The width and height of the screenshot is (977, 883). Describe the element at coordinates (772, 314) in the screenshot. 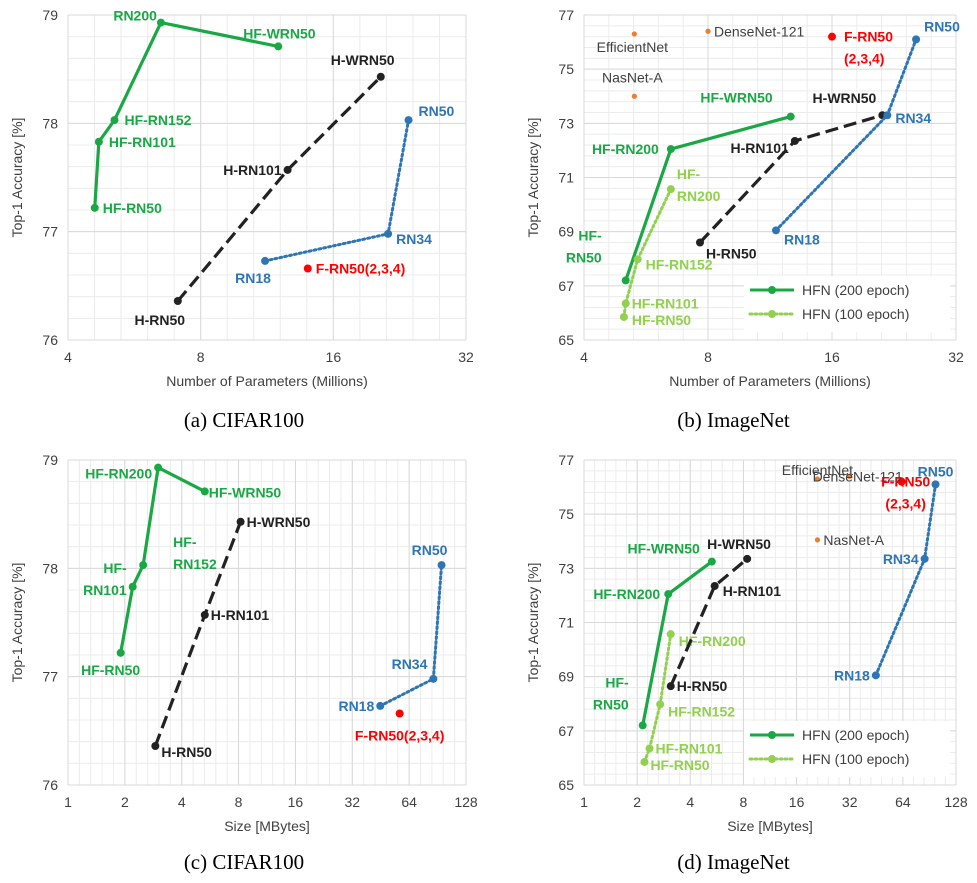

I see `legend-marker` at that location.